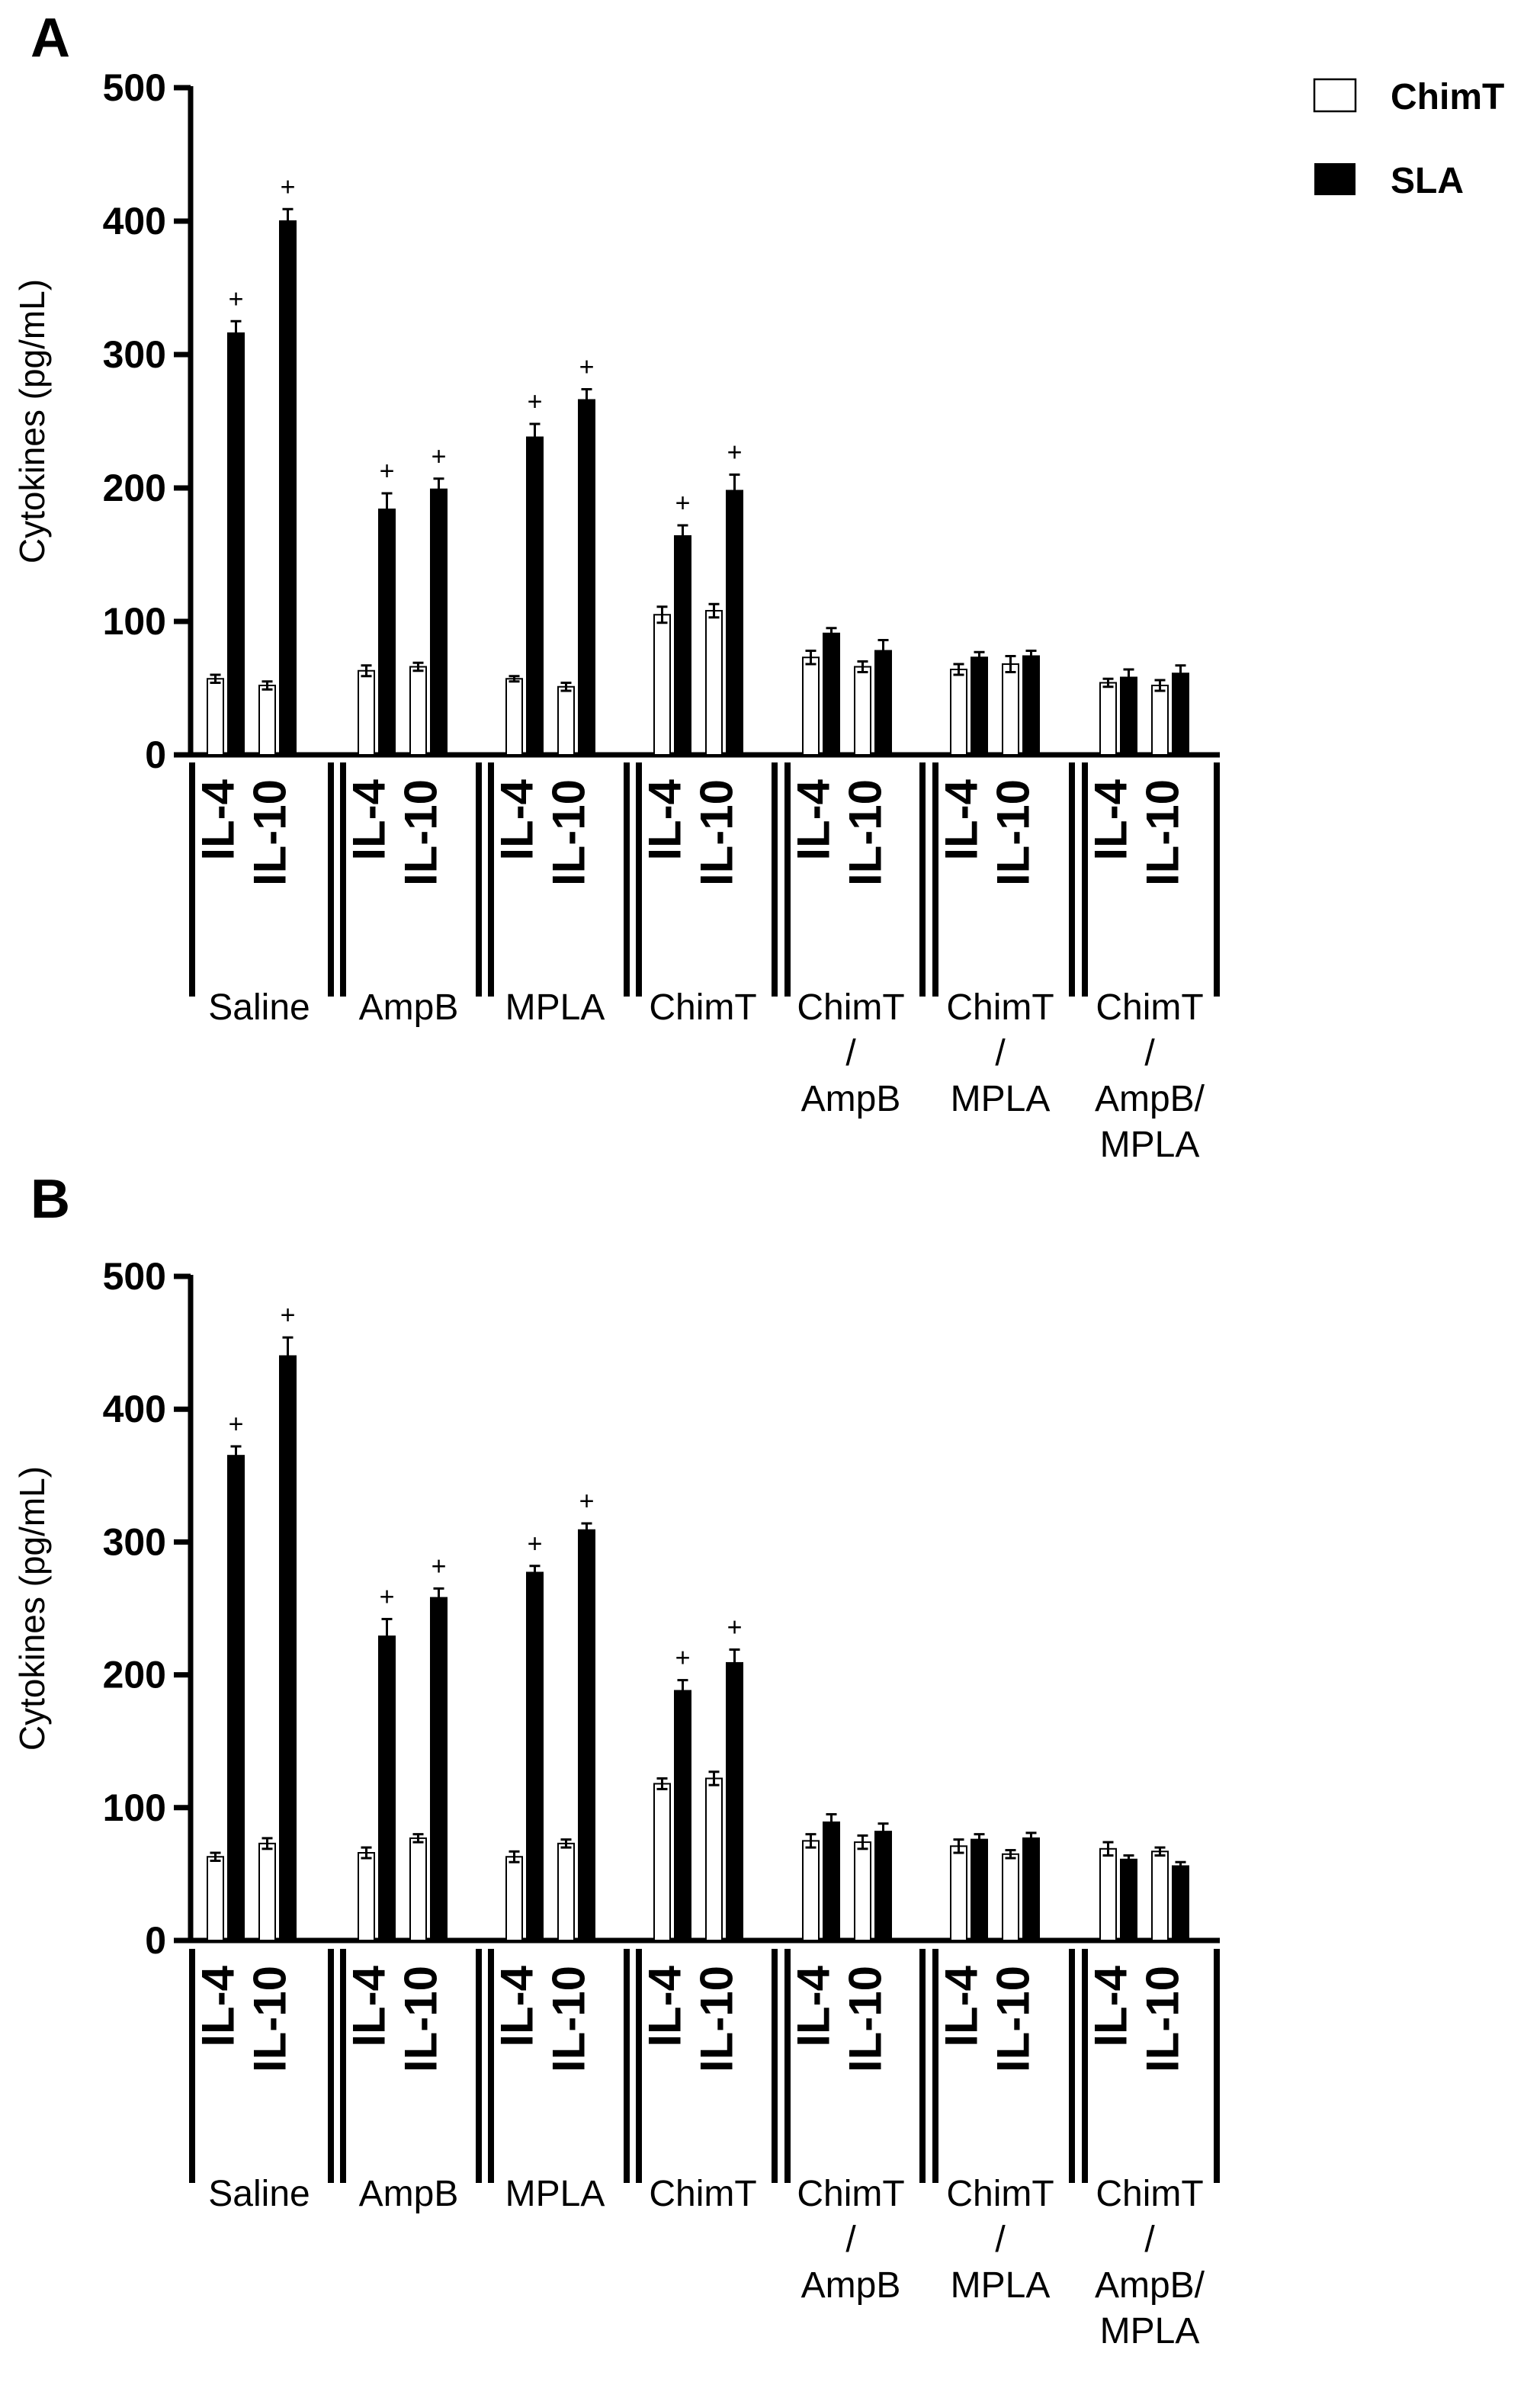 The image size is (1540, 2401). Describe the element at coordinates (50, 1199) in the screenshot. I see `panel-letter: B` at that location.